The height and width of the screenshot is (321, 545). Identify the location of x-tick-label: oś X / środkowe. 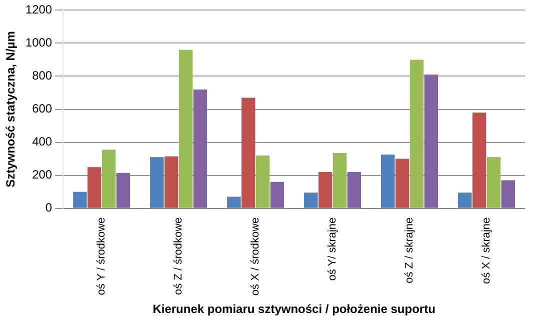
(256, 256).